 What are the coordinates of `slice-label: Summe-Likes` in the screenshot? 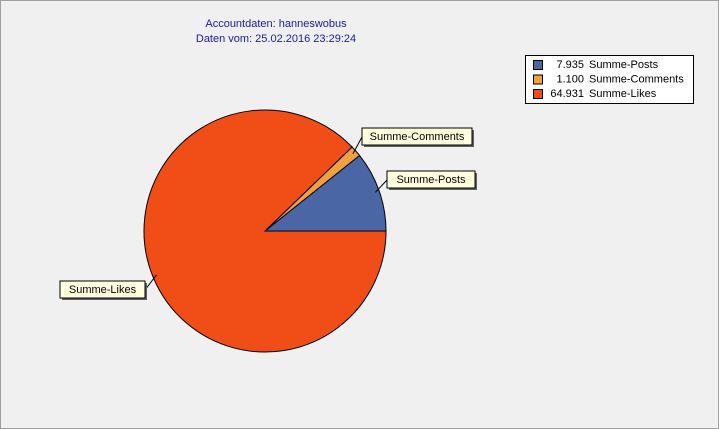 It's located at (103, 290).